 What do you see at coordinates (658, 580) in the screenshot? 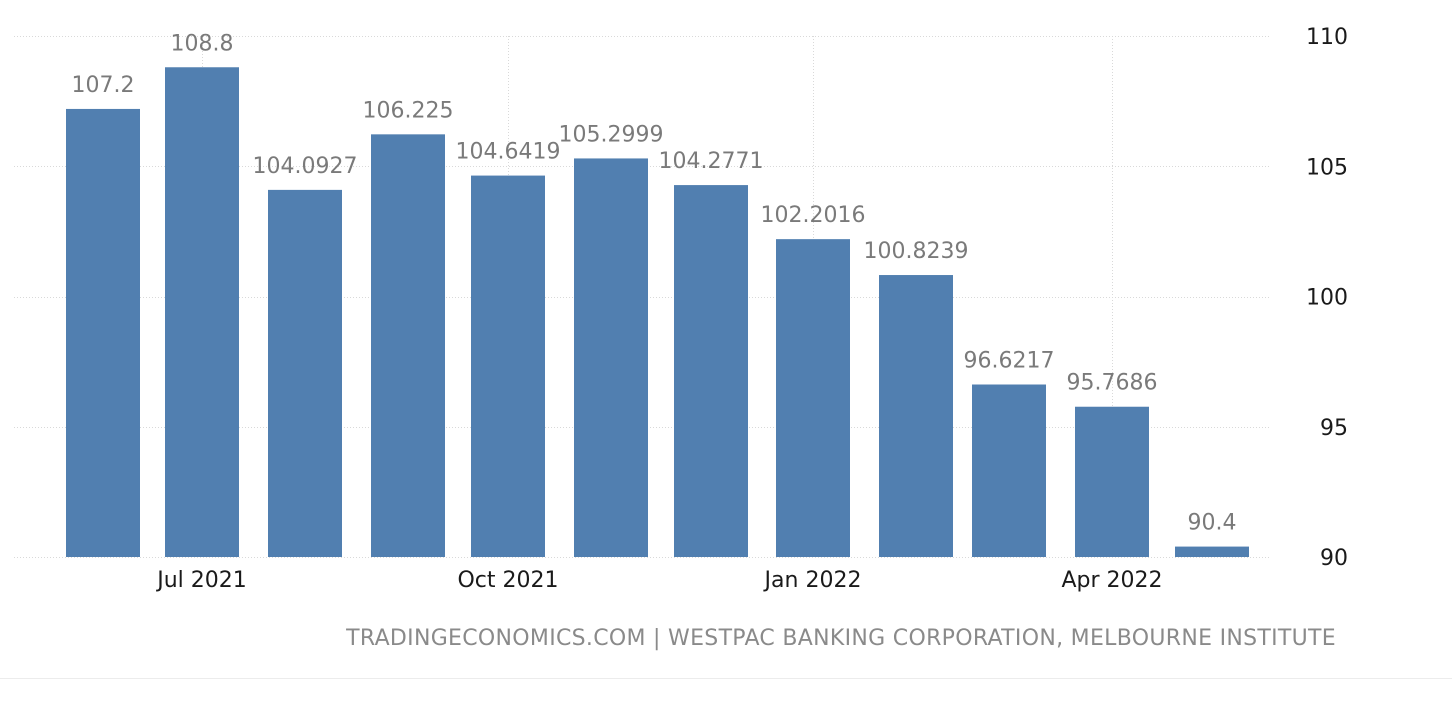
I see `x-axis: Jul 2021 Oct 2021 Jan 2022 Apr 2022` at bounding box center [658, 580].